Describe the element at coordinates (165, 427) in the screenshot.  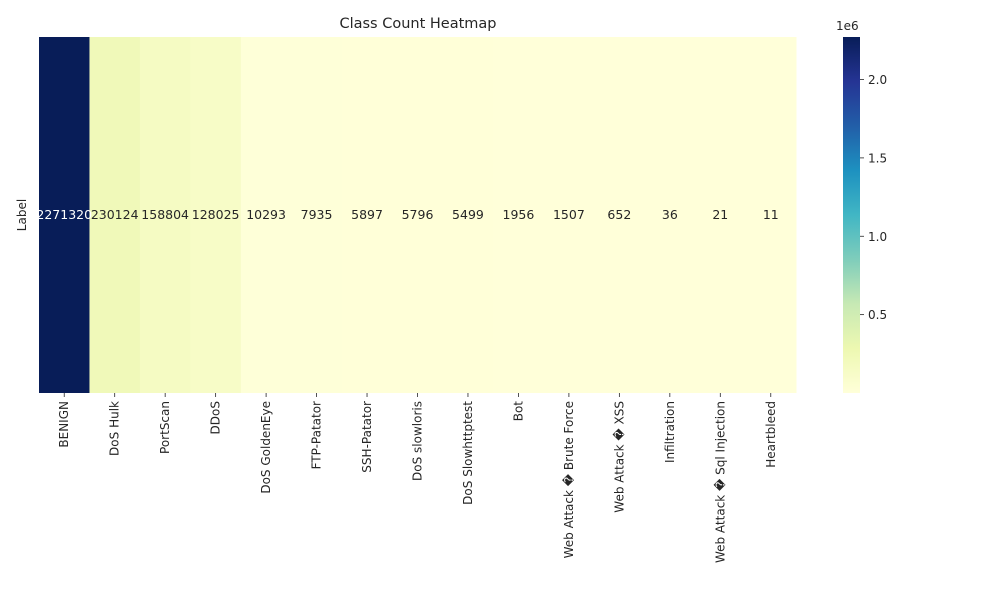
I see `x-tick-label: PortScan` at that location.